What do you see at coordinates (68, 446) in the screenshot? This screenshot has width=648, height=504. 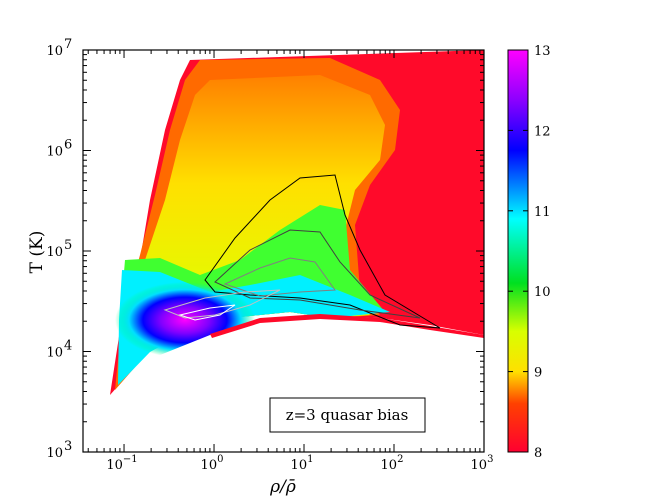 I see `y-tick-exponent: 3` at bounding box center [68, 446].